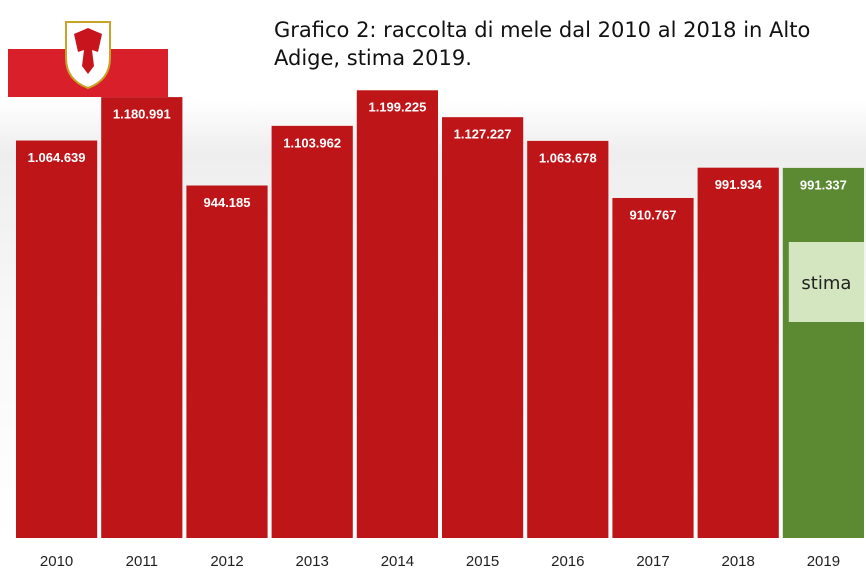 The height and width of the screenshot is (571, 866). I want to click on x-tick-label: 2018, so click(738, 561).